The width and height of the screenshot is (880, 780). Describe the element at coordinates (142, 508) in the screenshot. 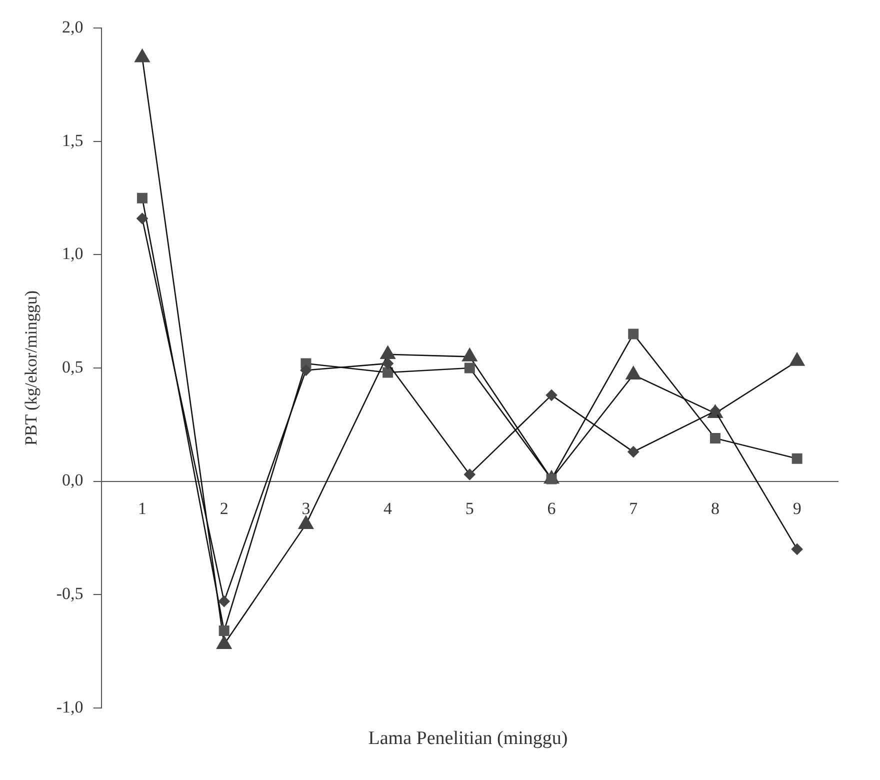

I see `x-tick-label: 1` at that location.